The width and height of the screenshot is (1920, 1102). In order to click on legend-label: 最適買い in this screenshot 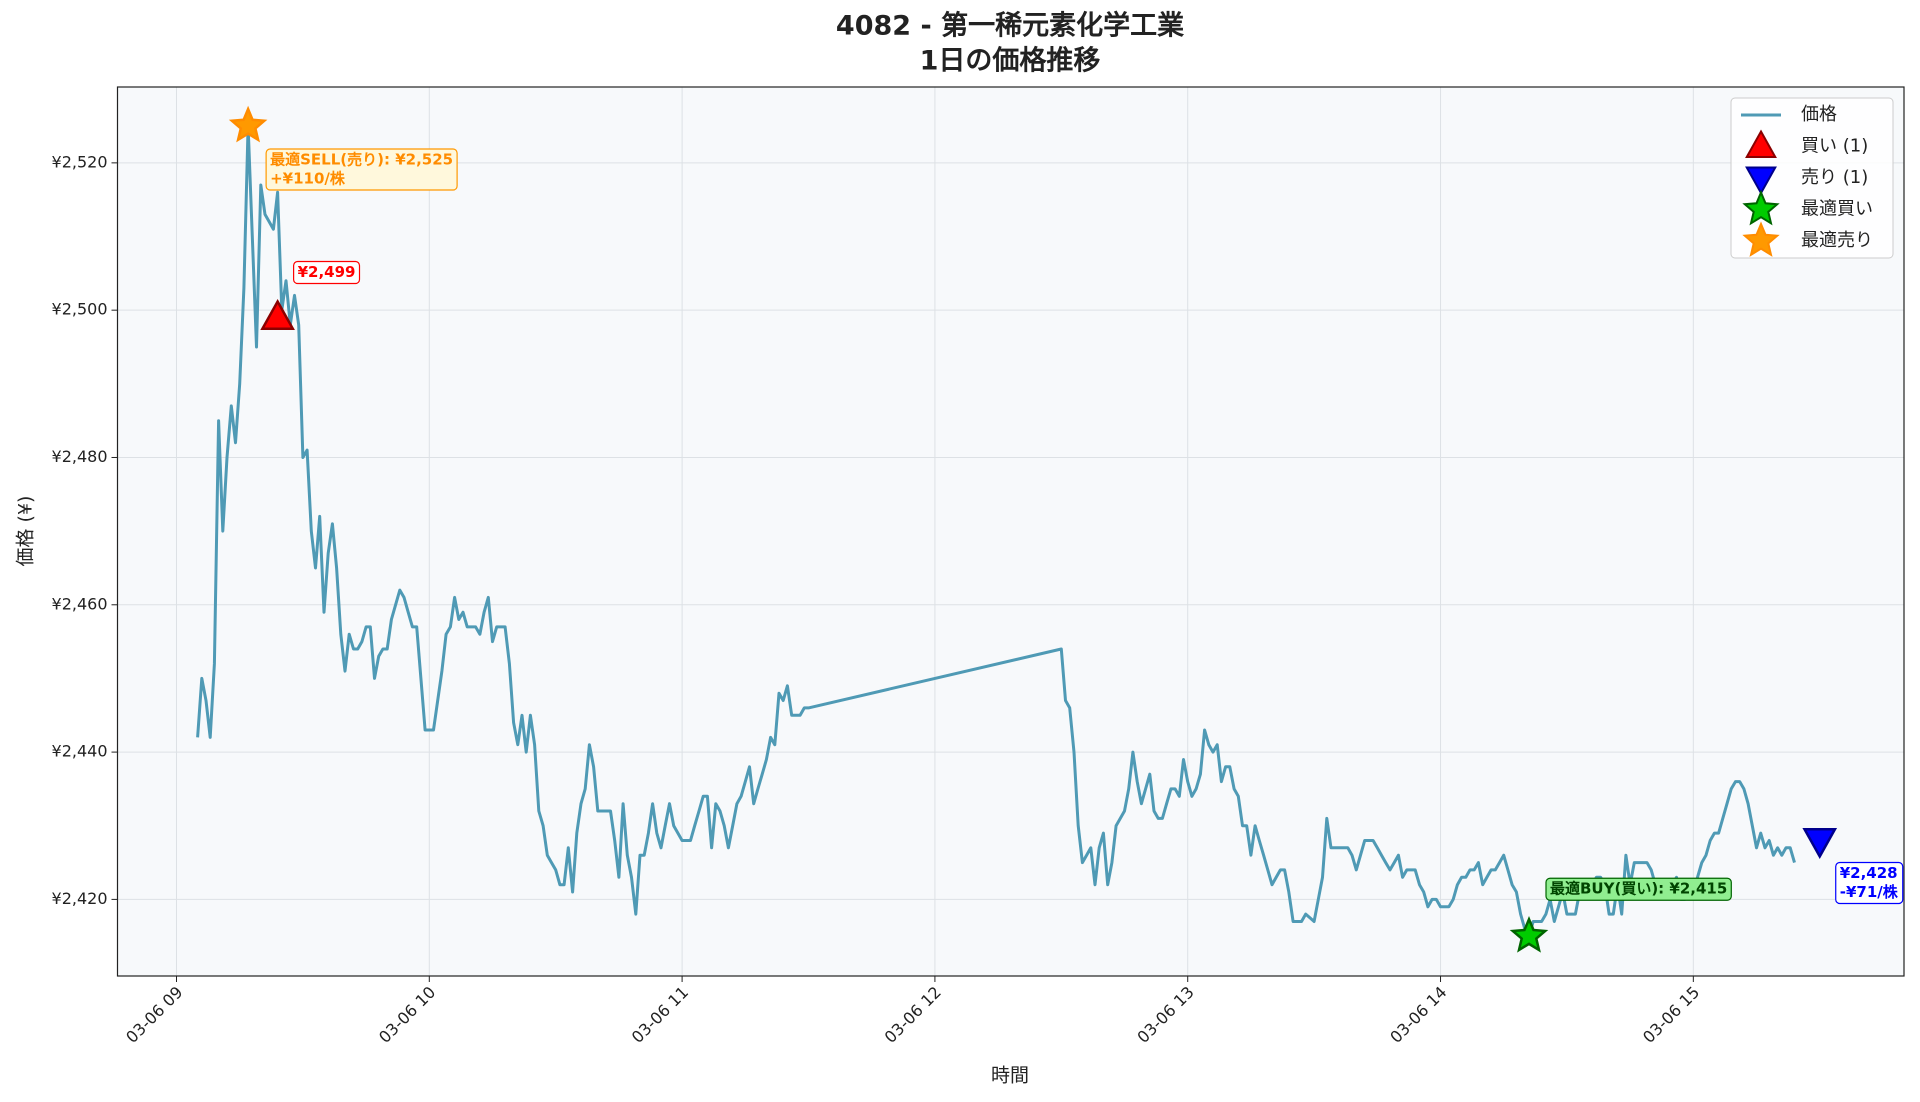, I will do `click(1837, 209)`.